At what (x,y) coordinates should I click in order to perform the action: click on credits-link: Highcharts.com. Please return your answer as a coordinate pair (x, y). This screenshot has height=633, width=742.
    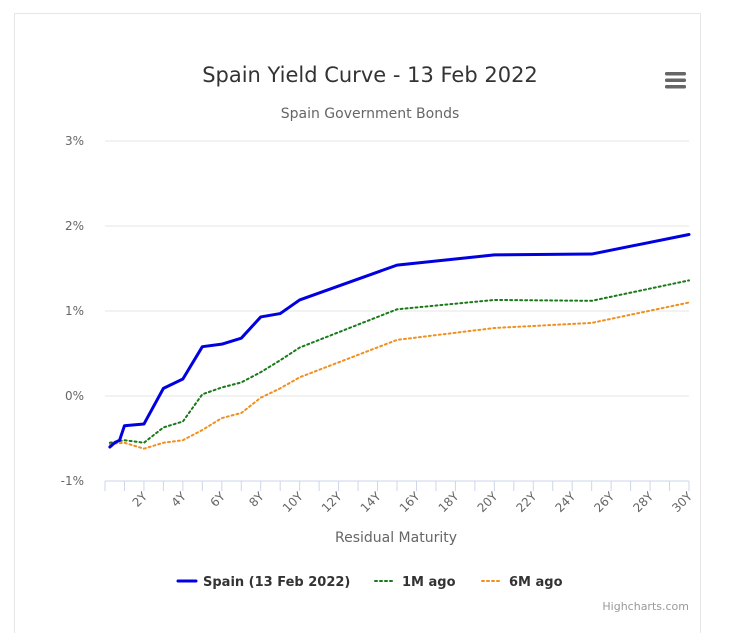
    Looking at the image, I should click on (645, 606).